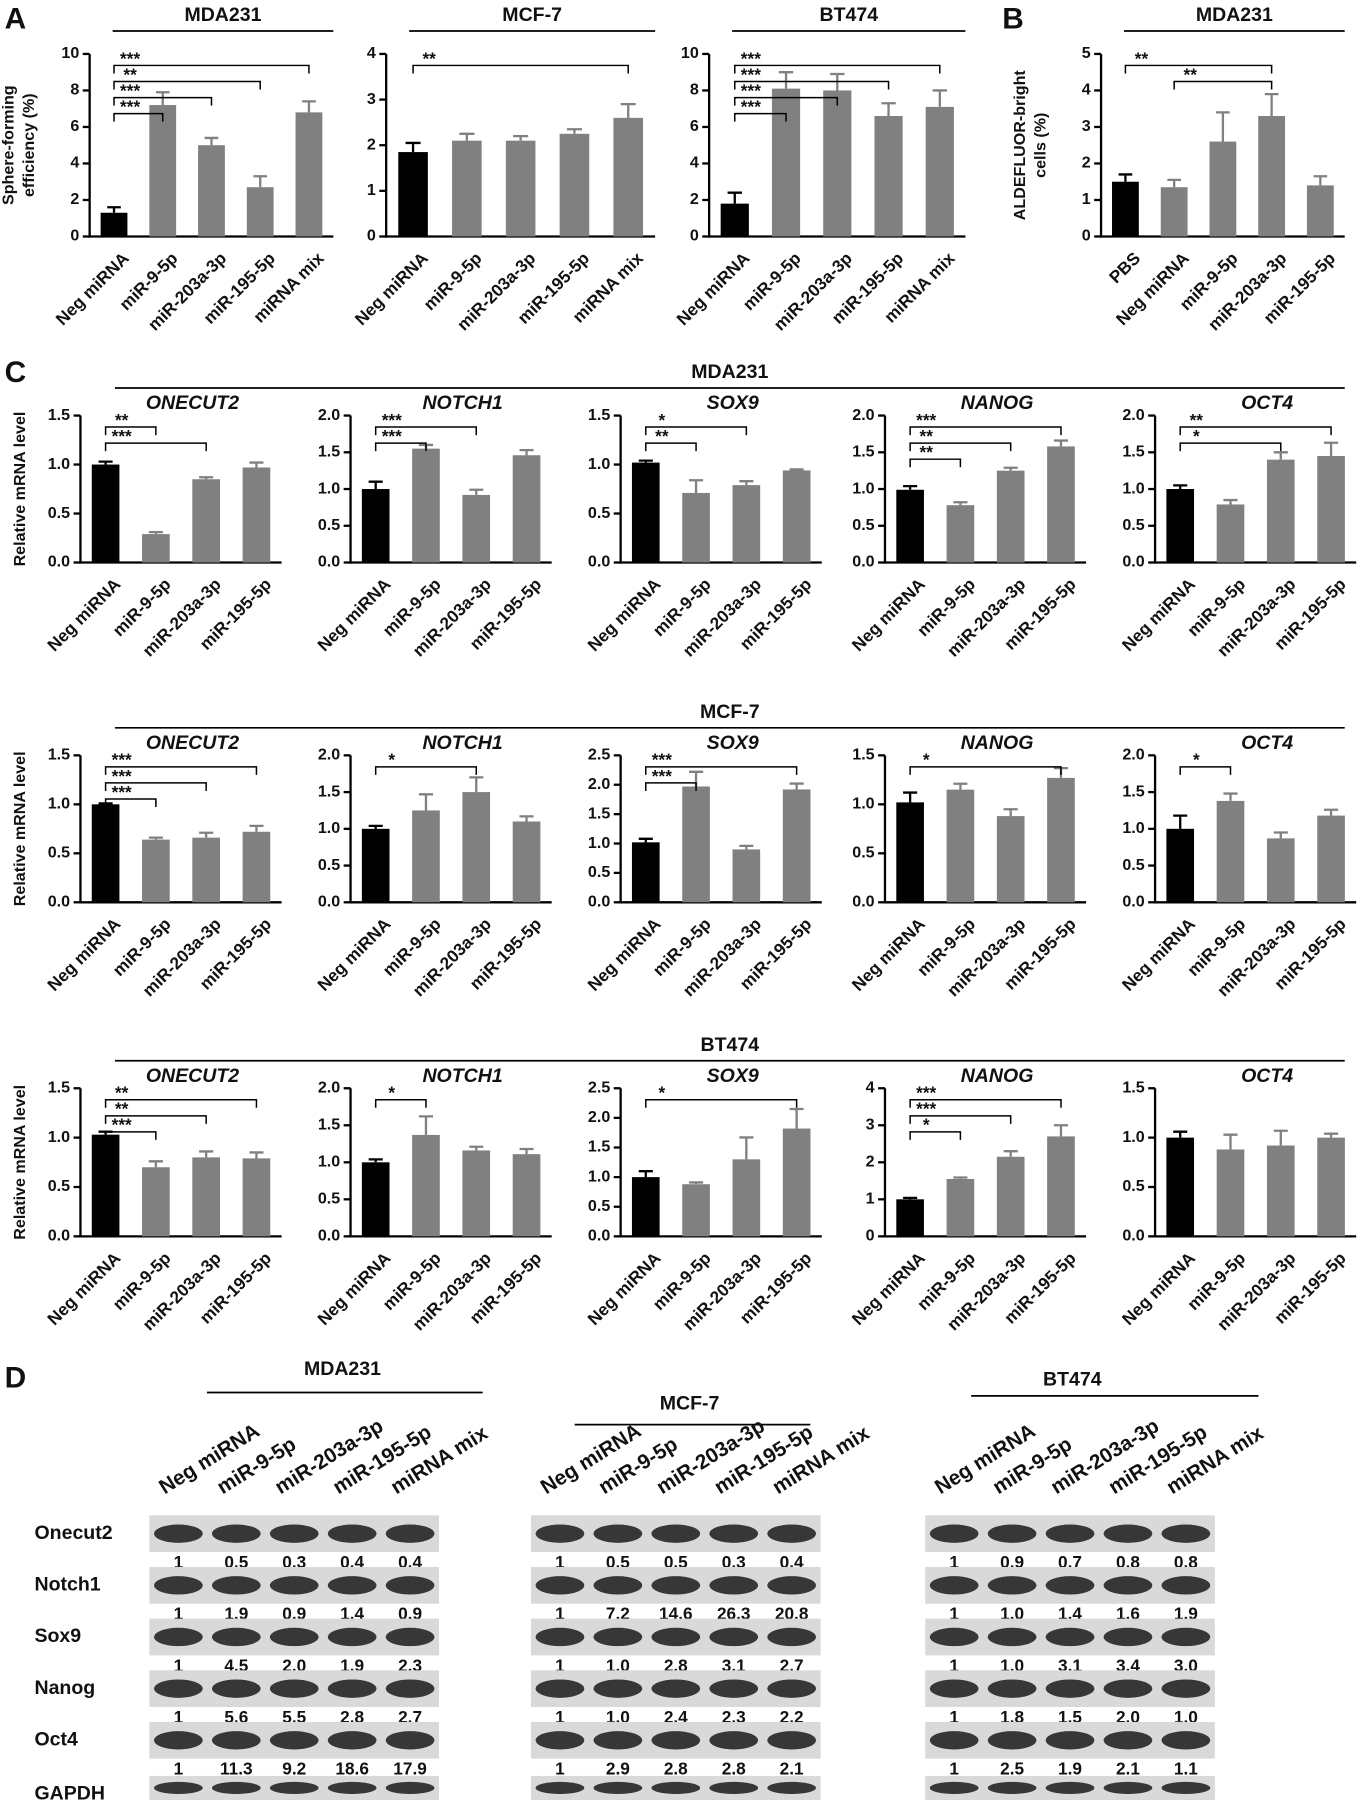 The image size is (1370, 1805). What do you see at coordinates (1041, 145) in the screenshot?
I see `y-axis-label: cells (%)` at bounding box center [1041, 145].